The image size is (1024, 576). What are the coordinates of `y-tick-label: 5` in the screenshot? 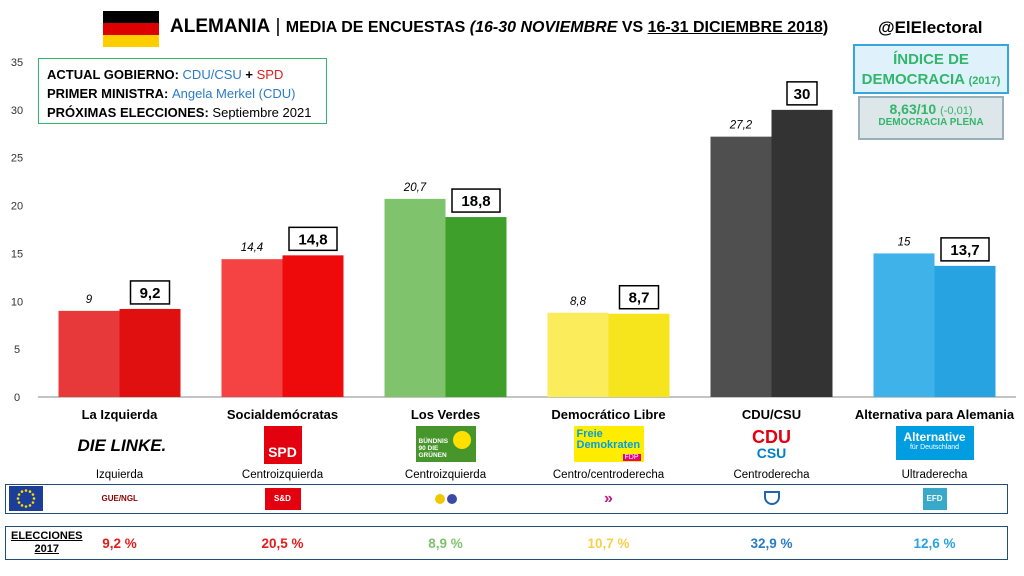 It's located at (17, 350).